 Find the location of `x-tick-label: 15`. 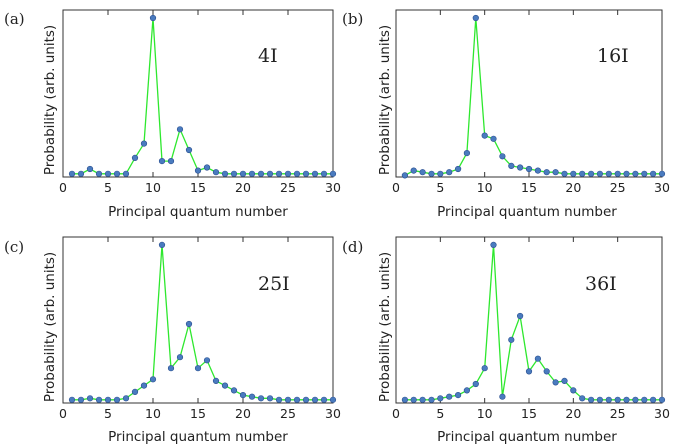

x-tick-label: 15 is located at coordinates (529, 187).